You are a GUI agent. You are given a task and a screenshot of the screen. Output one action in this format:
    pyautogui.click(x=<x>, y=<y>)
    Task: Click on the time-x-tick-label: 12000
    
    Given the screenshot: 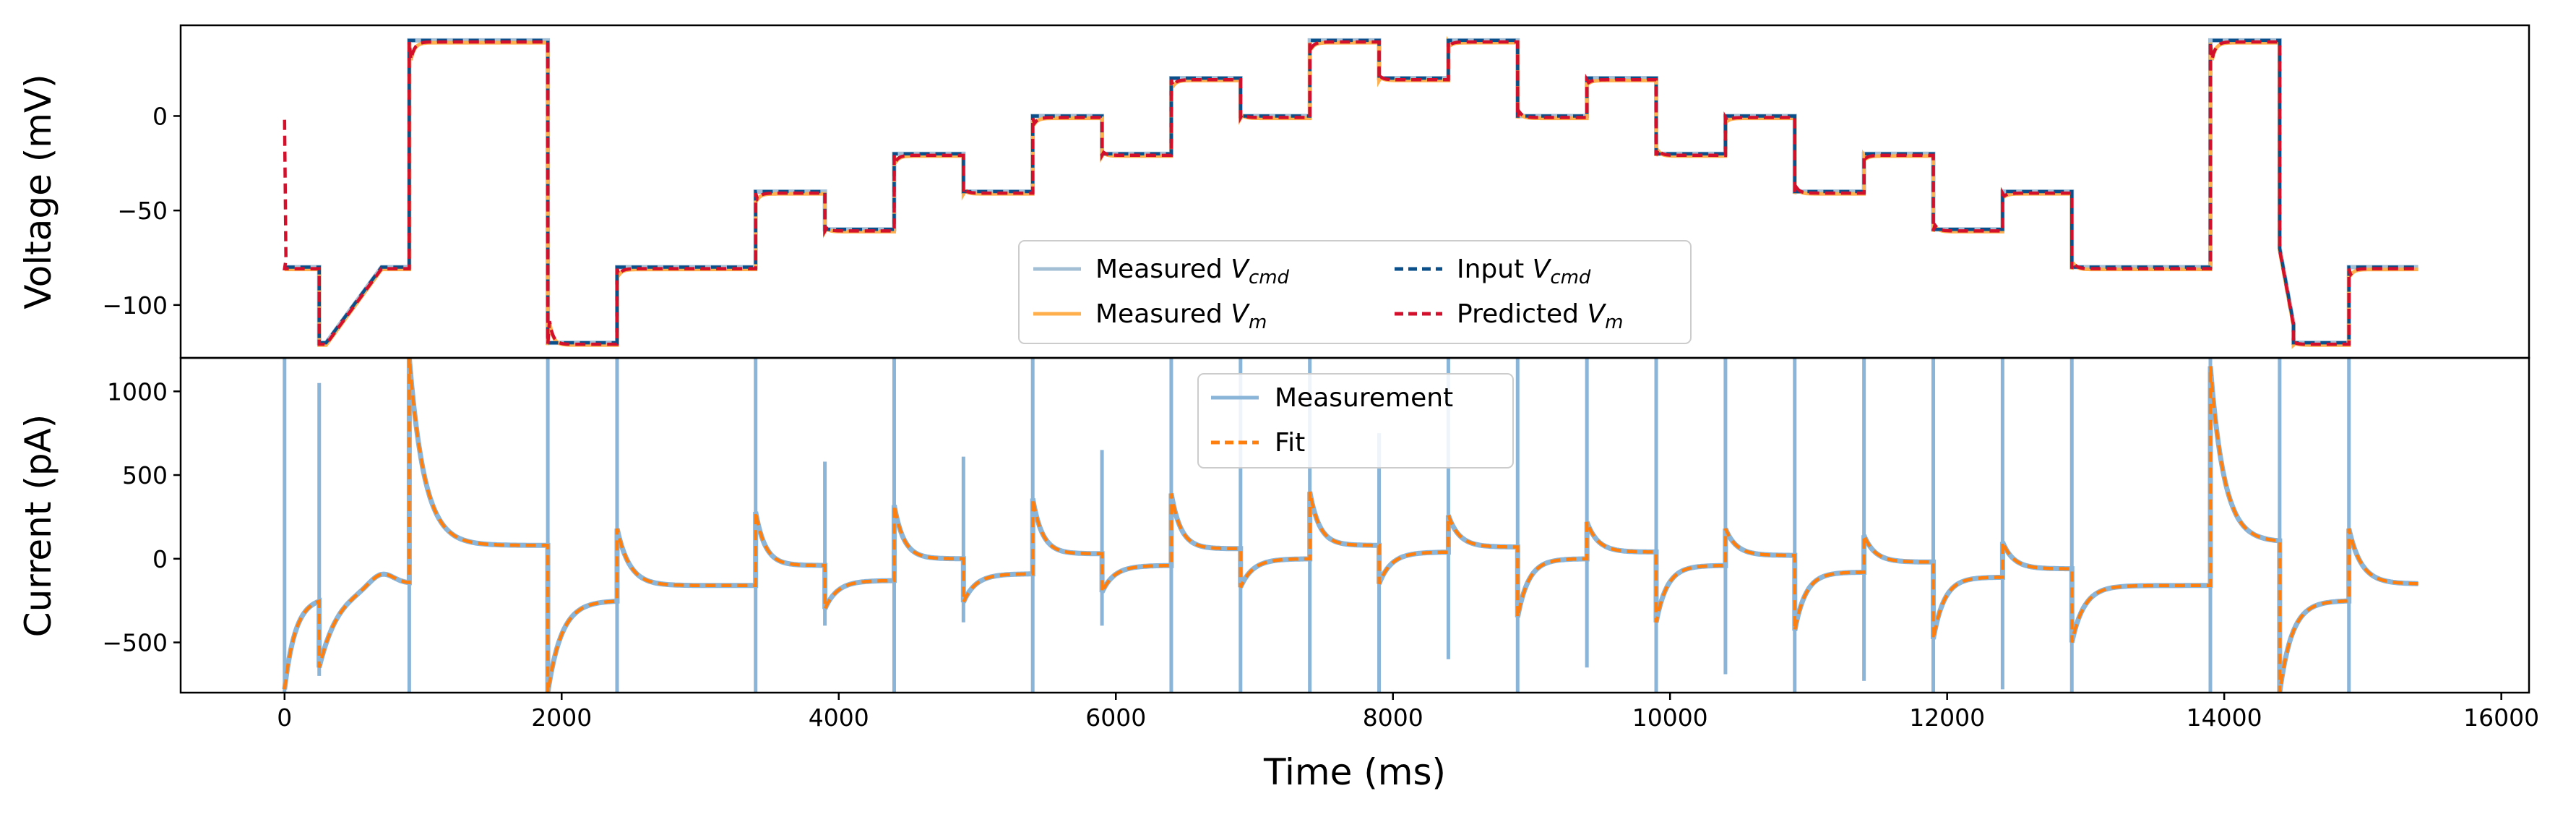 What is the action you would take?
    pyautogui.click(x=1947, y=717)
    